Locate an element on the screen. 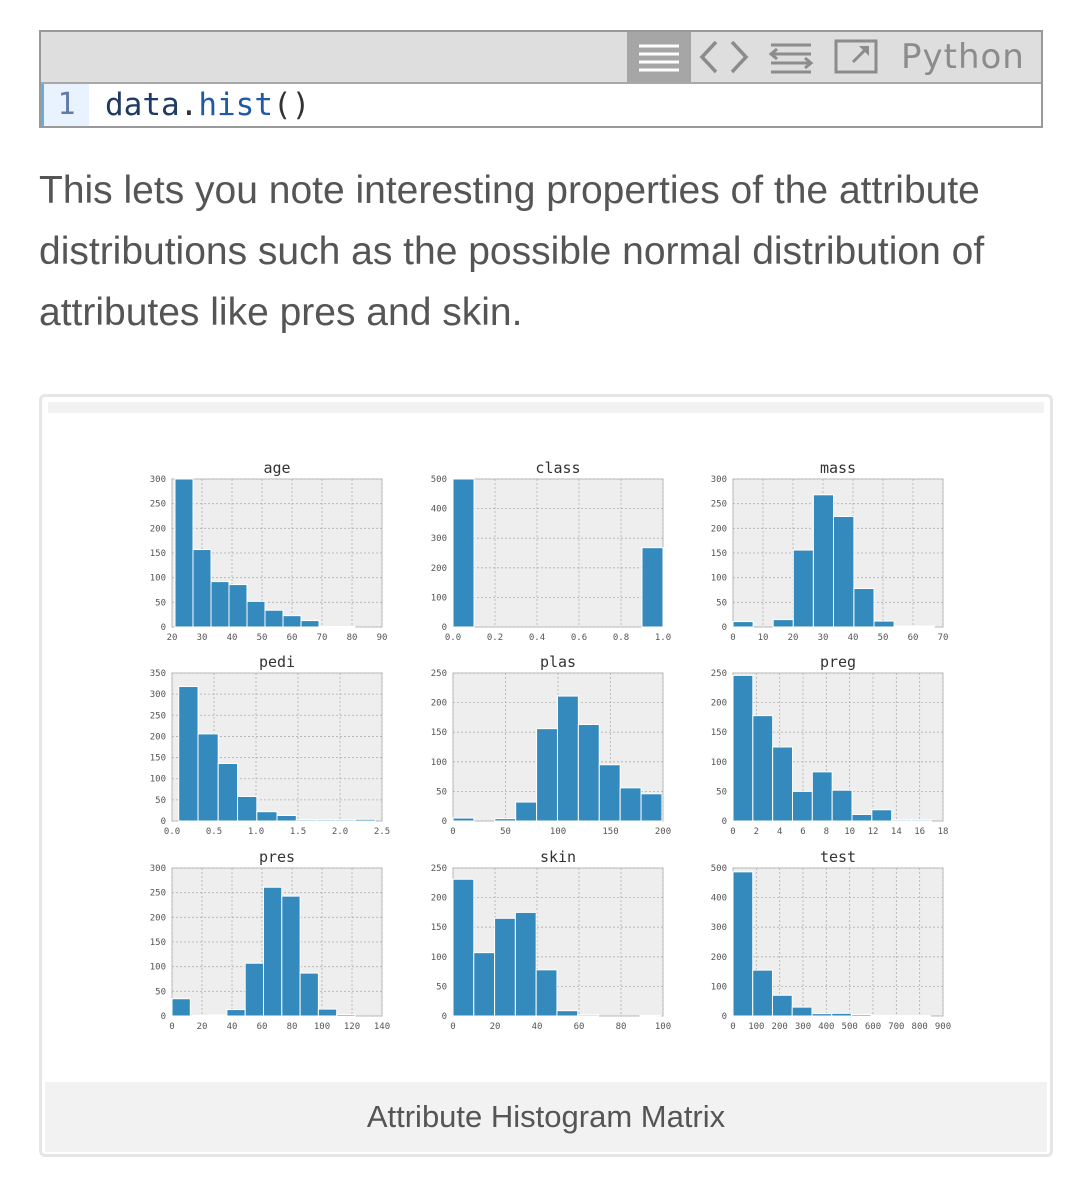 This screenshot has height=1192, width=1080. x-tick-label: 800 is located at coordinates (920, 1027).